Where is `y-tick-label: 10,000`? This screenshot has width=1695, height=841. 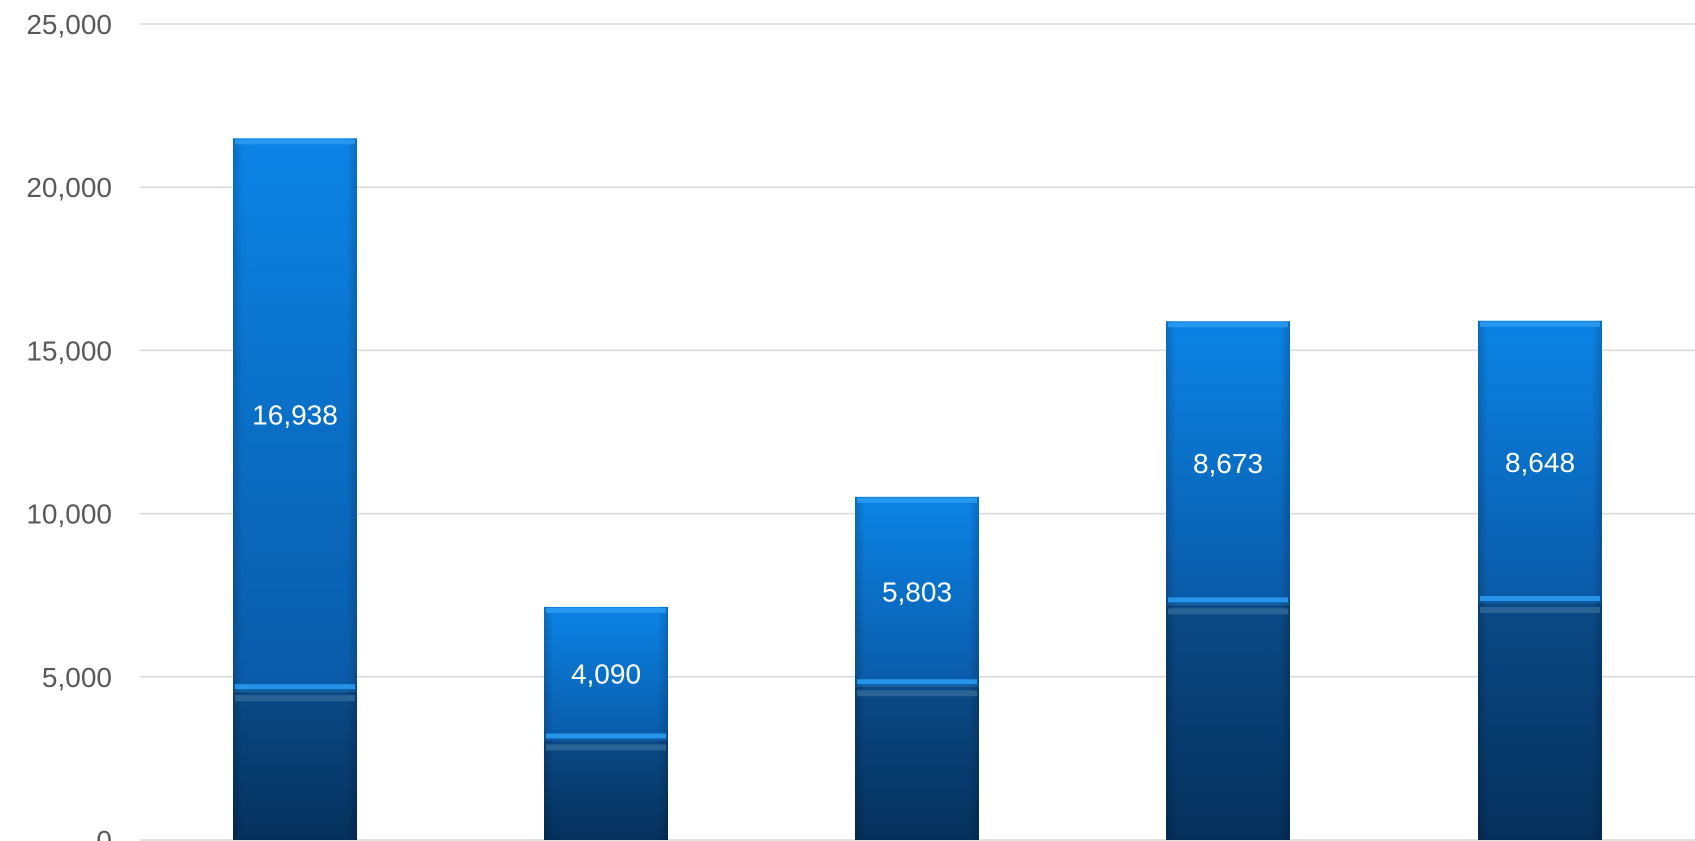 y-tick-label: 10,000 is located at coordinates (69, 514).